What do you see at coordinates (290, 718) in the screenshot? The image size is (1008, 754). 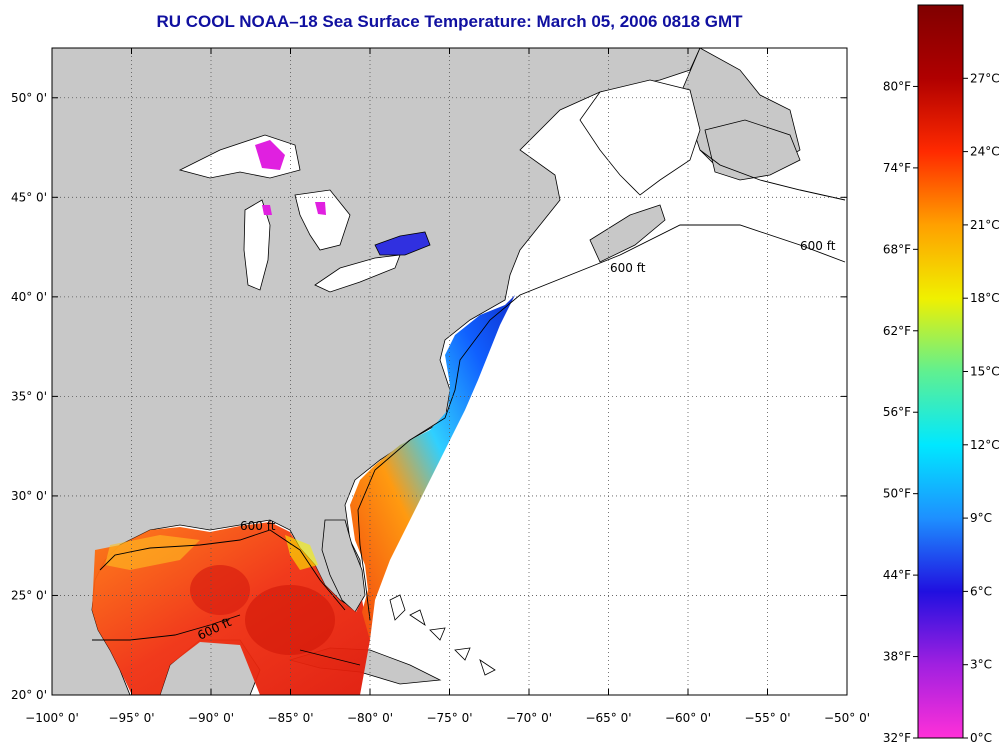 I see `lon-tick-label: −85° 0'` at bounding box center [290, 718].